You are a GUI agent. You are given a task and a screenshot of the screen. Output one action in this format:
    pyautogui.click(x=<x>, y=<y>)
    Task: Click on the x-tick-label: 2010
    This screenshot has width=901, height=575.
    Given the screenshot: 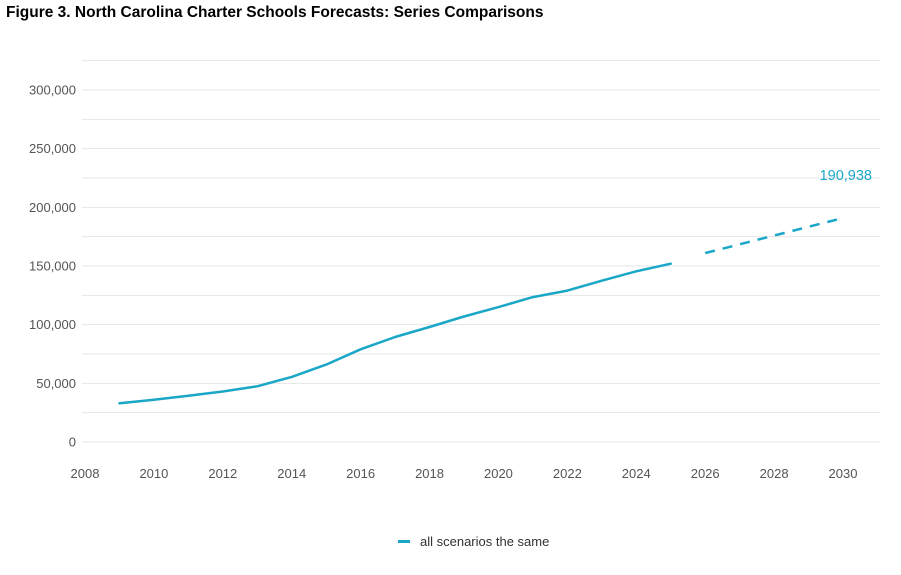 What is the action you would take?
    pyautogui.click(x=153, y=473)
    